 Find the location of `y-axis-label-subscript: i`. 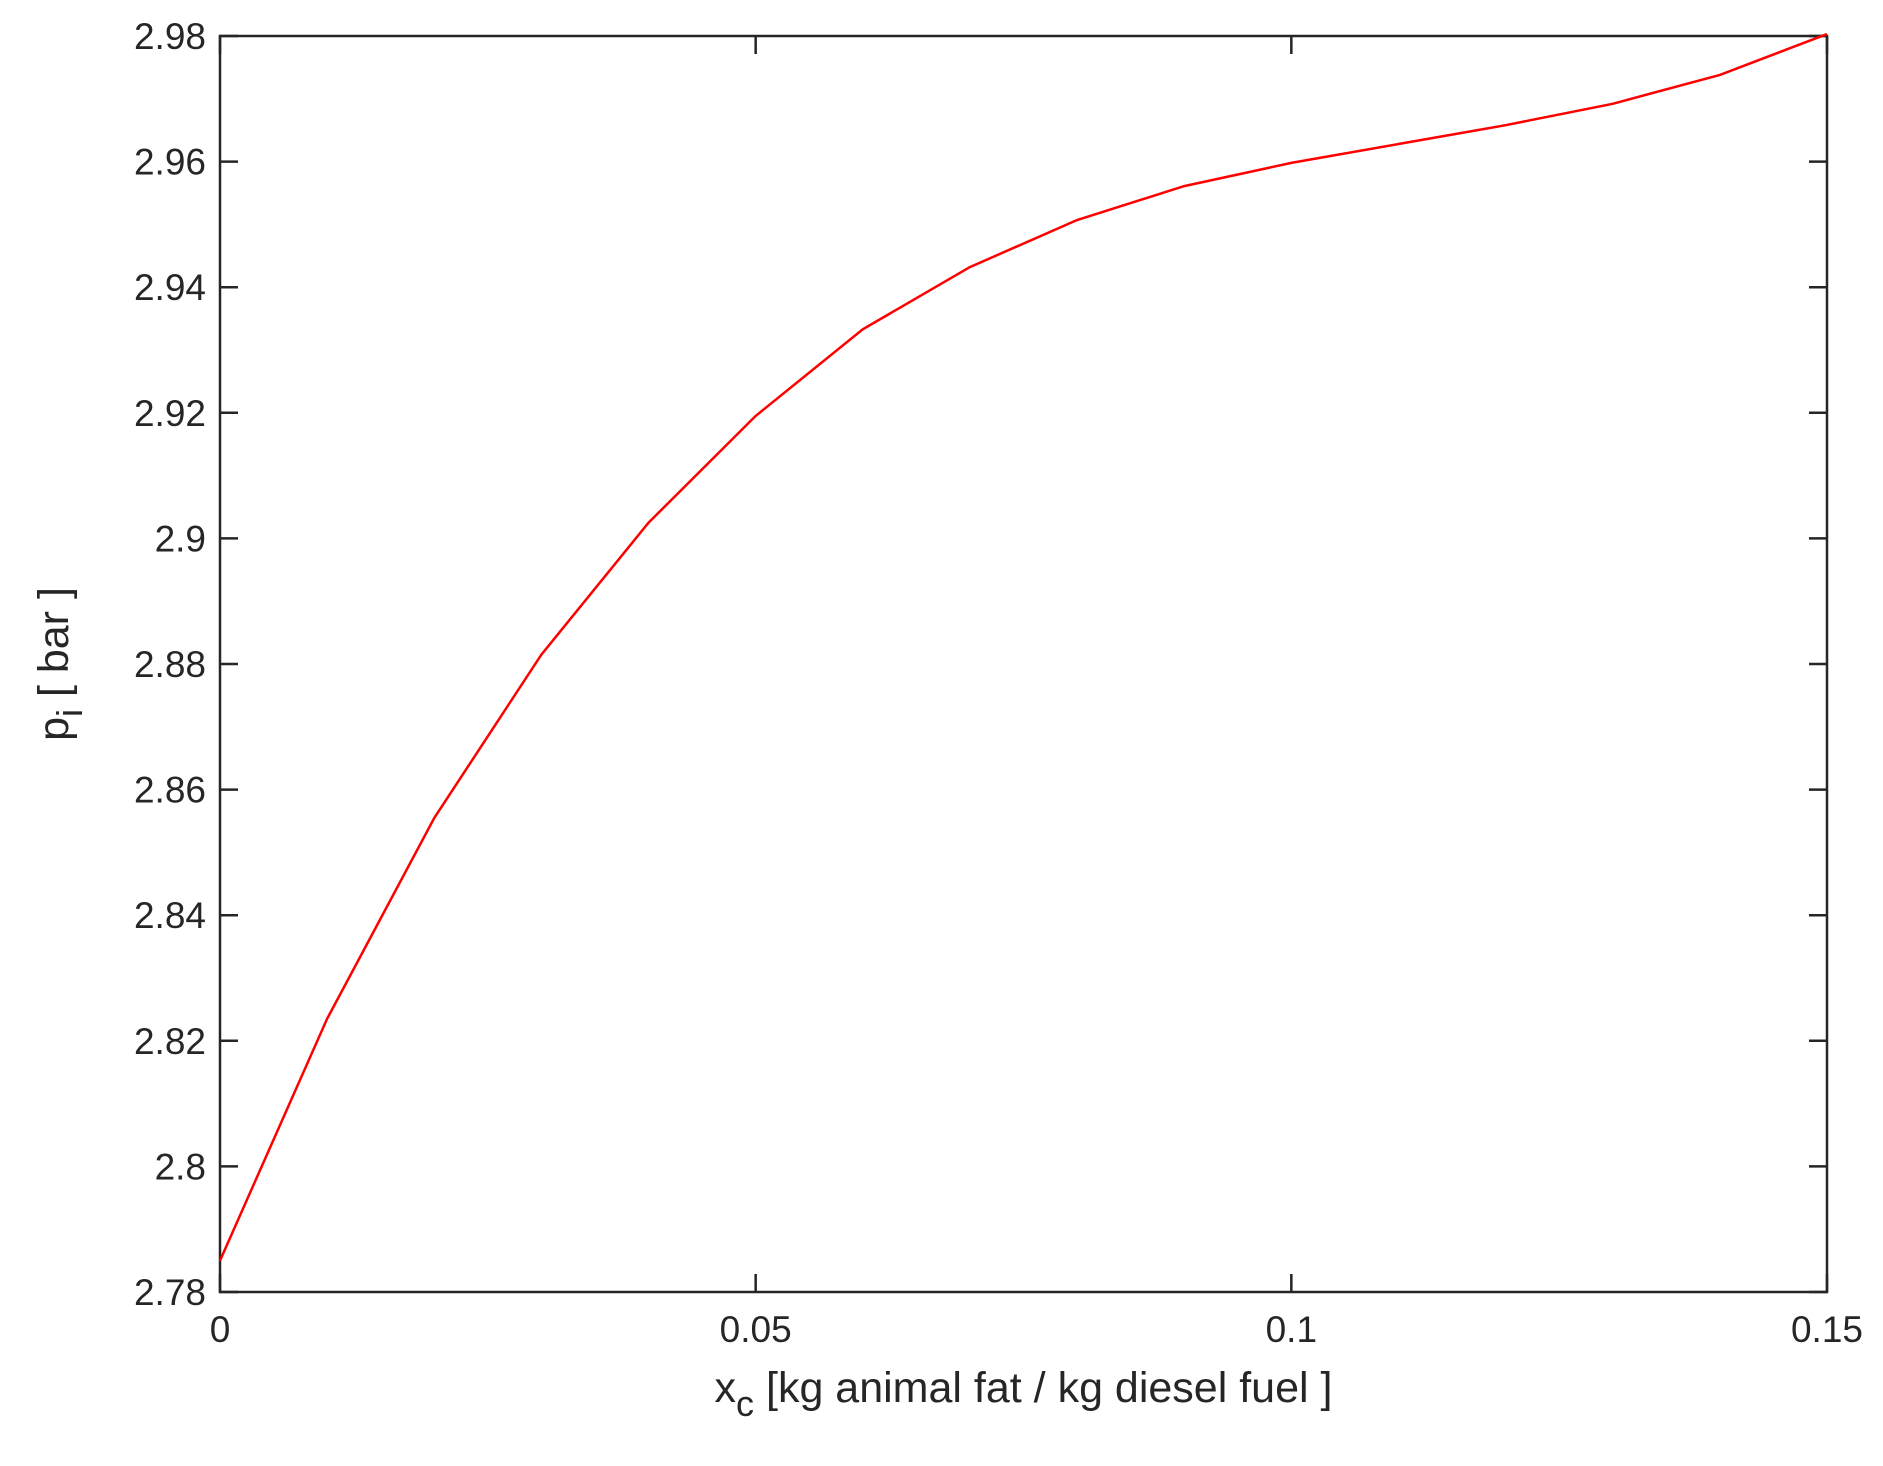

y-axis-label-subscript: i is located at coordinates (69, 713).